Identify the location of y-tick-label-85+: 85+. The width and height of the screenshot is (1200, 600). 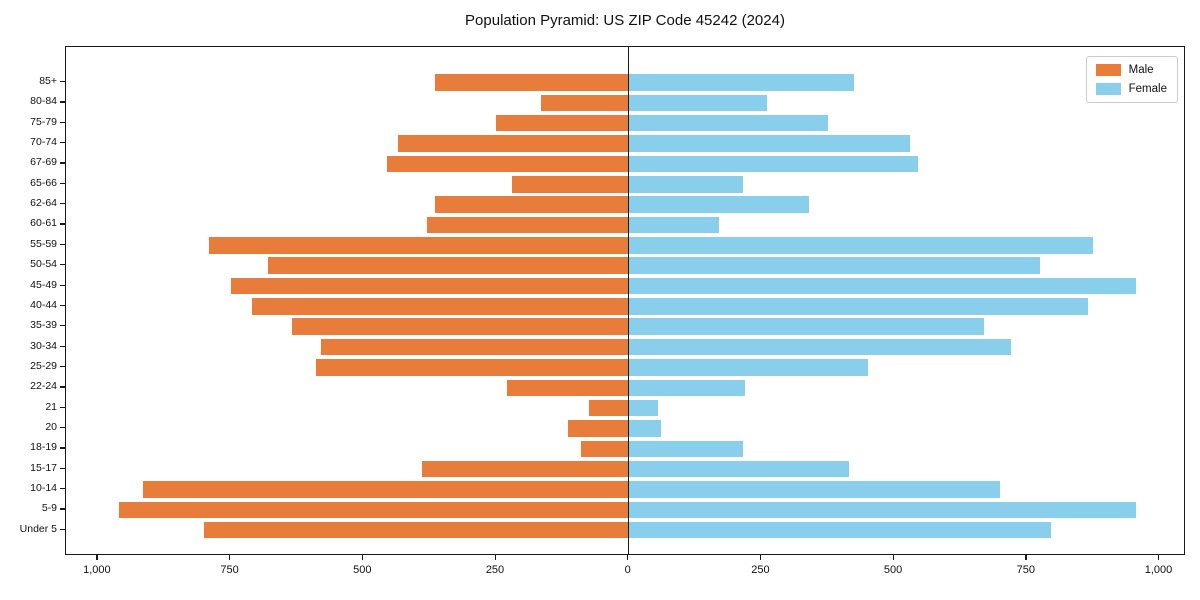
(48, 81).